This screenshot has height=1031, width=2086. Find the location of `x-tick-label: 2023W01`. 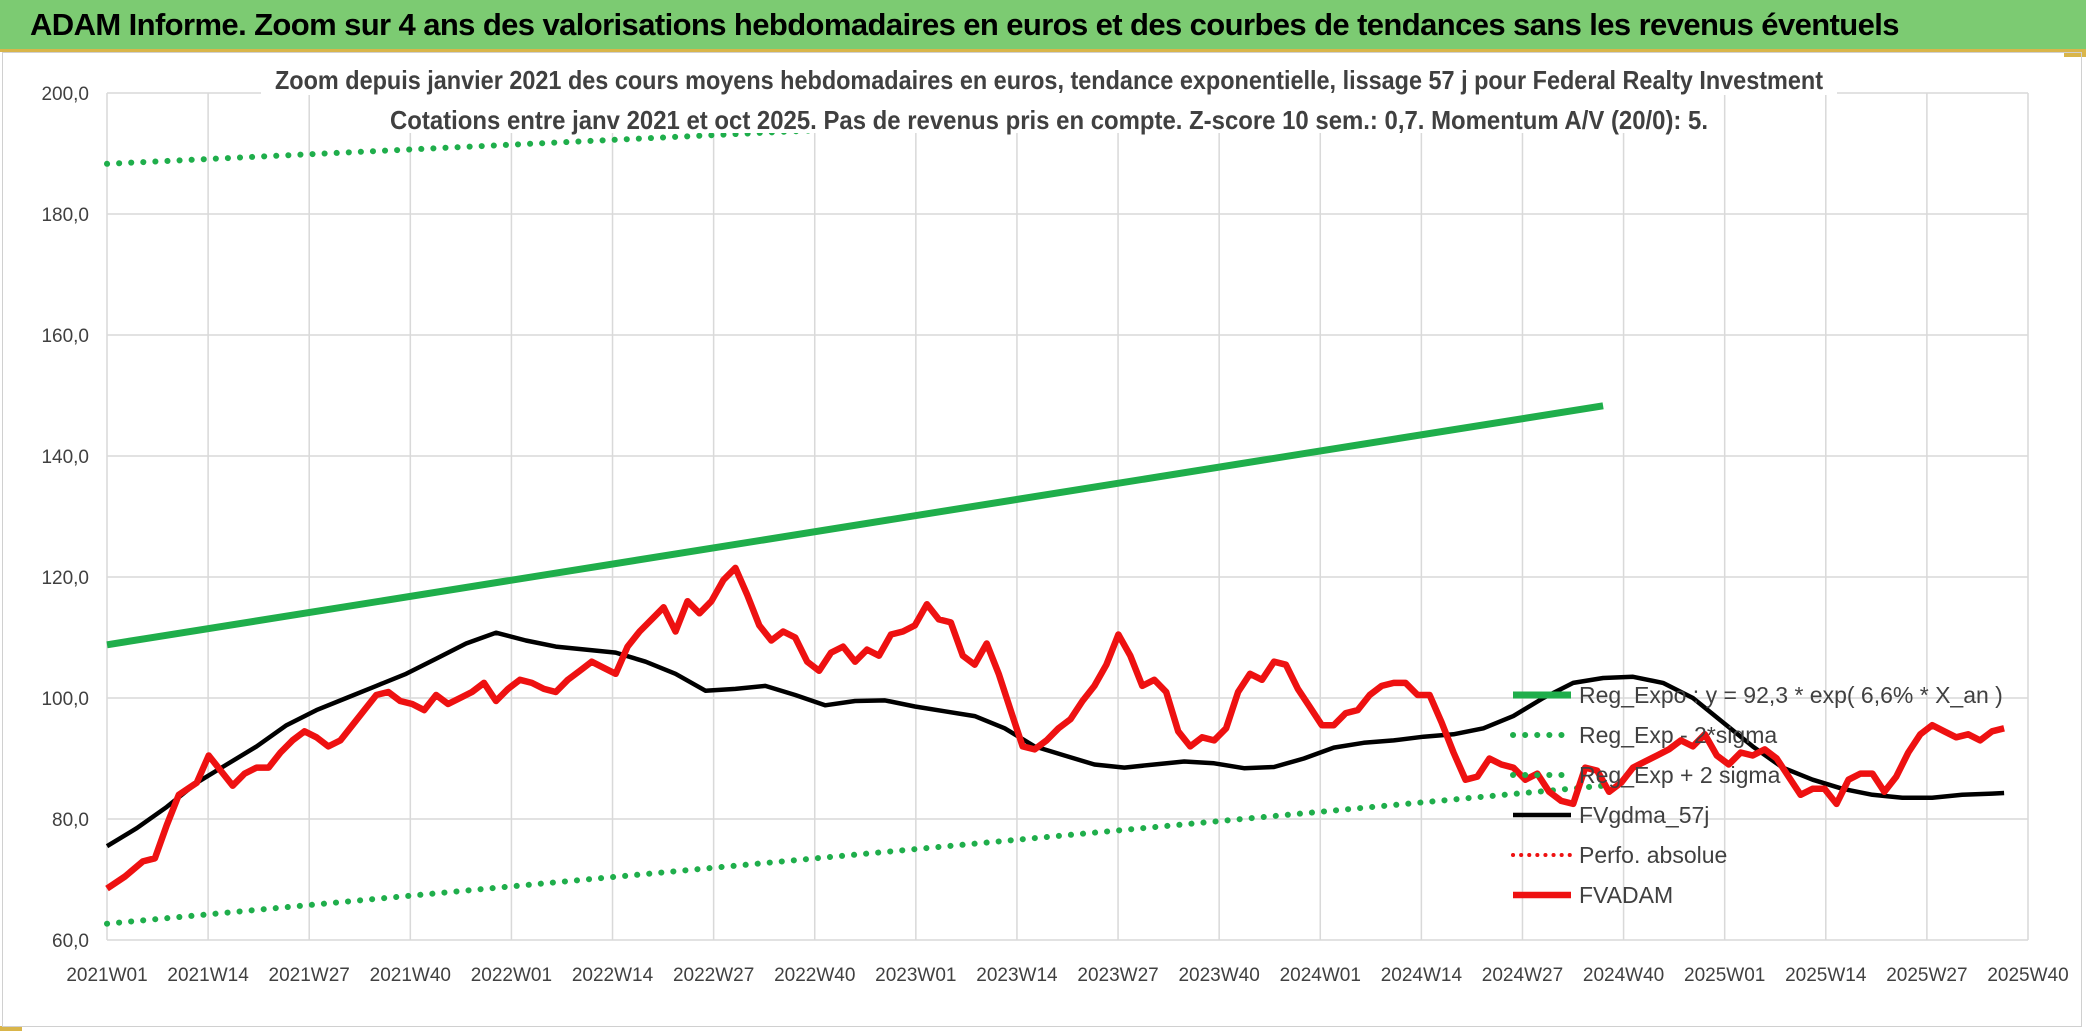

x-tick-label: 2023W01 is located at coordinates (915, 975).